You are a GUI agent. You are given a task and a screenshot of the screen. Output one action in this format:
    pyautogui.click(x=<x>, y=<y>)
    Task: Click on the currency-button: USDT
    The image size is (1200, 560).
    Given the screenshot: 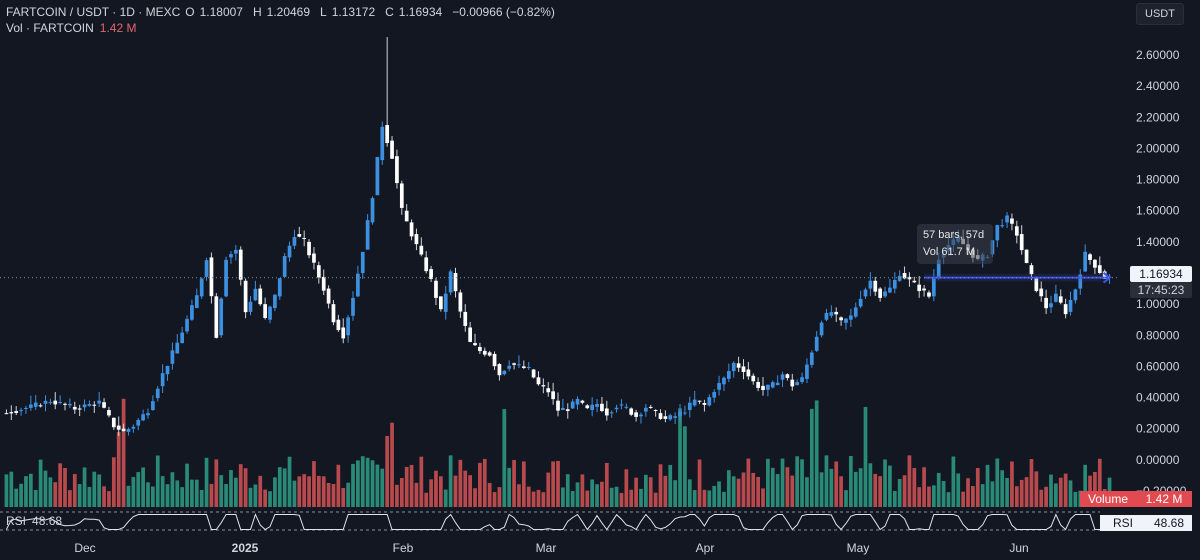 What is the action you would take?
    pyautogui.click(x=1160, y=14)
    